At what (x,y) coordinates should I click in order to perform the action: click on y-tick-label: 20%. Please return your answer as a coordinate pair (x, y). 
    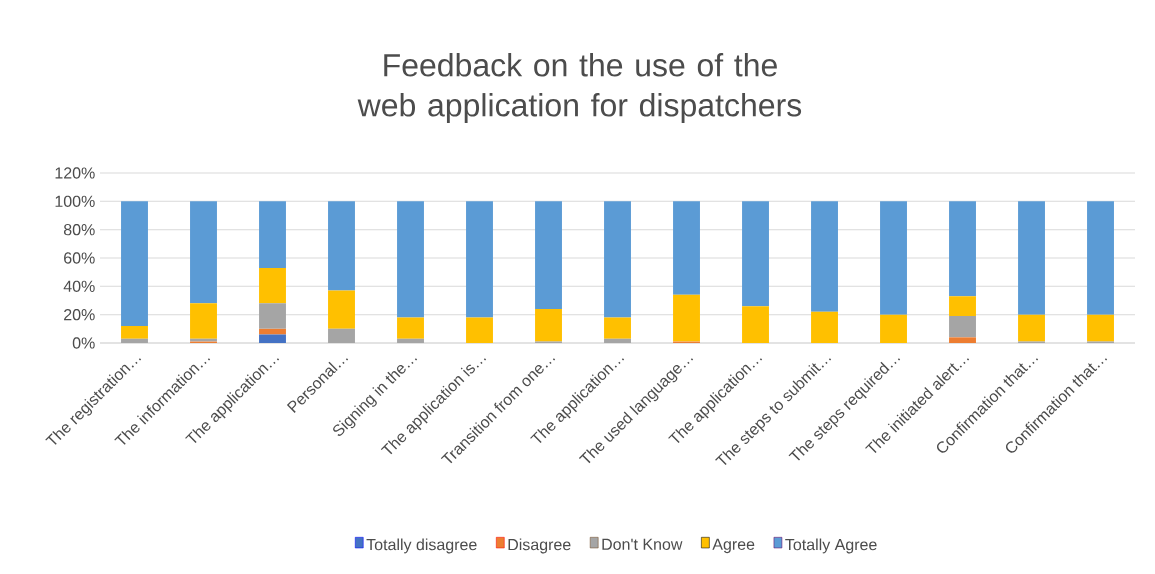
    Looking at the image, I should click on (79, 315).